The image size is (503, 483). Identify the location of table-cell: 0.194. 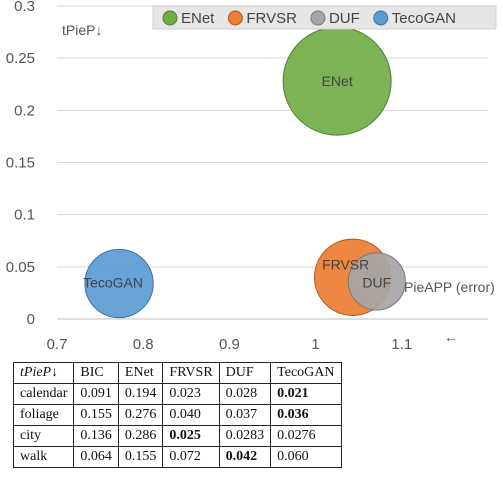
(140, 394).